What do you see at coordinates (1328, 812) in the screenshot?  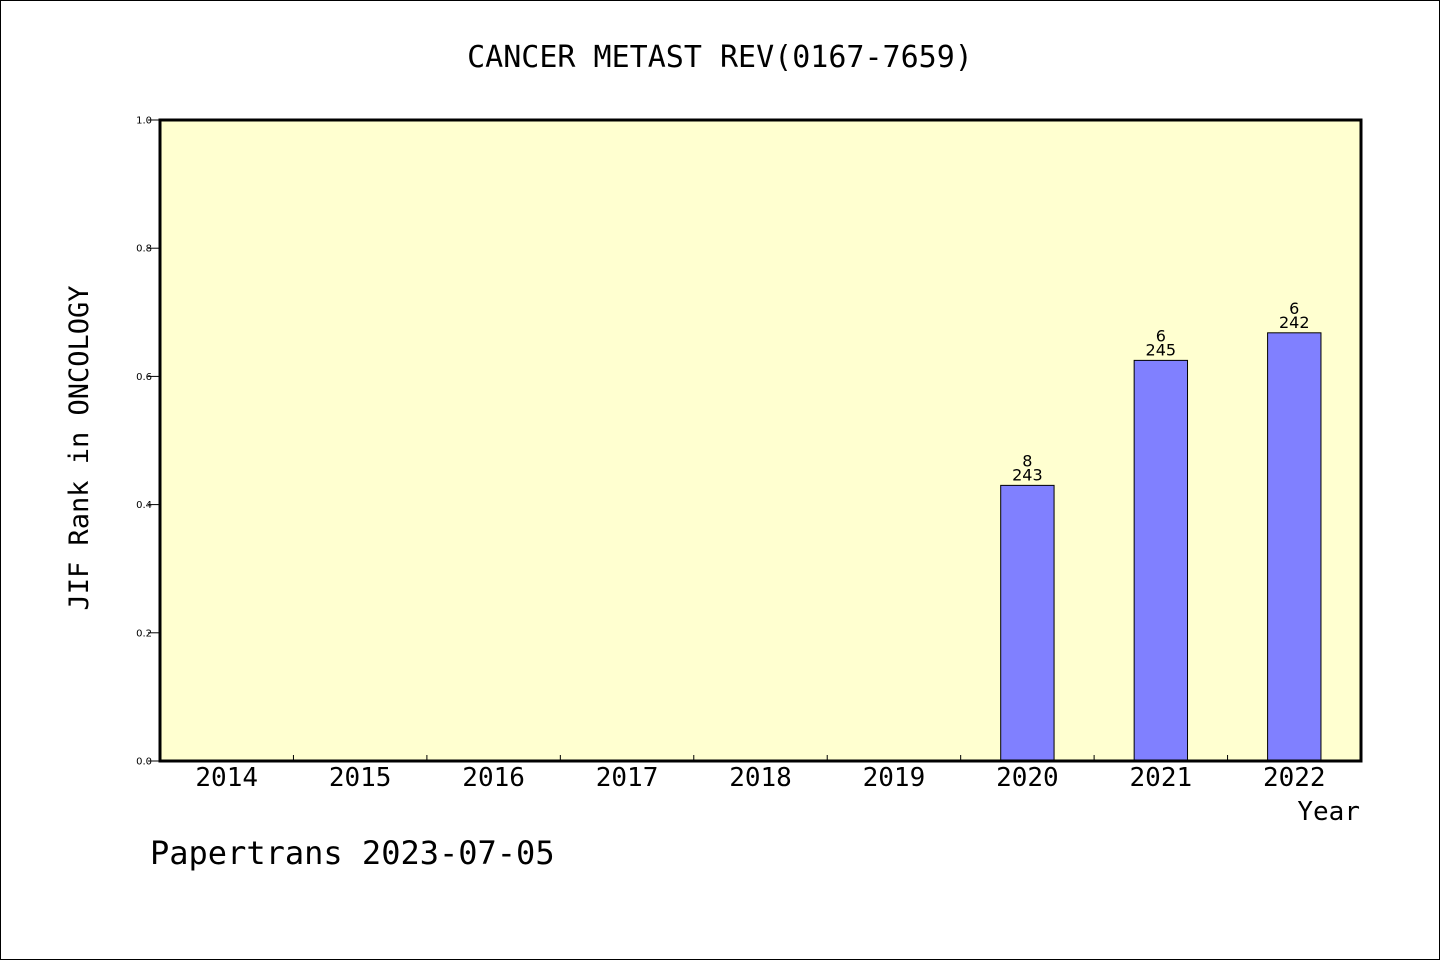 I see `x-axis-label: Year` at bounding box center [1328, 812].